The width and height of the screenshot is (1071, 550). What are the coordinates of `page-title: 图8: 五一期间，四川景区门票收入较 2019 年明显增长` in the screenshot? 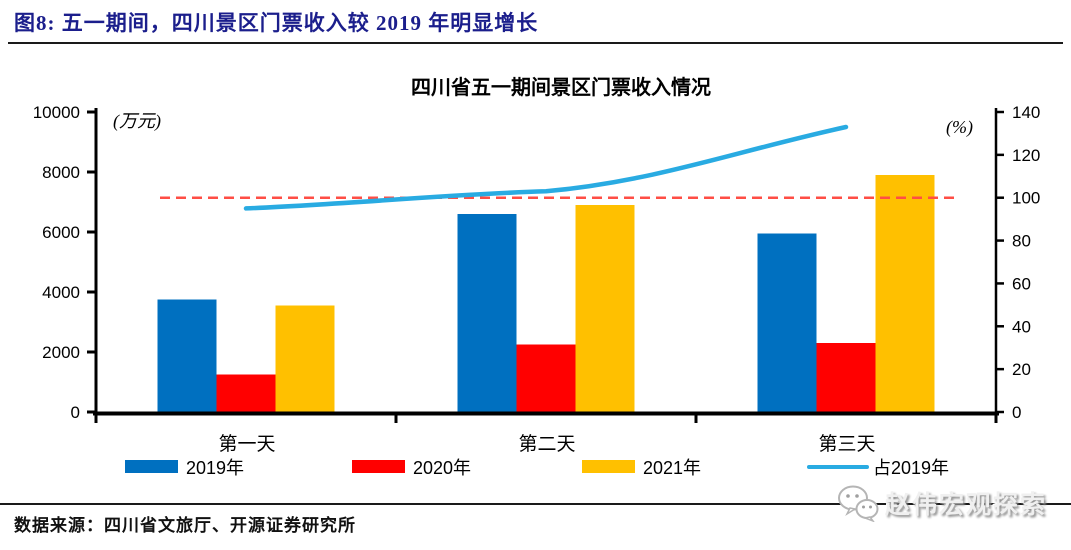 It's located at (276, 23).